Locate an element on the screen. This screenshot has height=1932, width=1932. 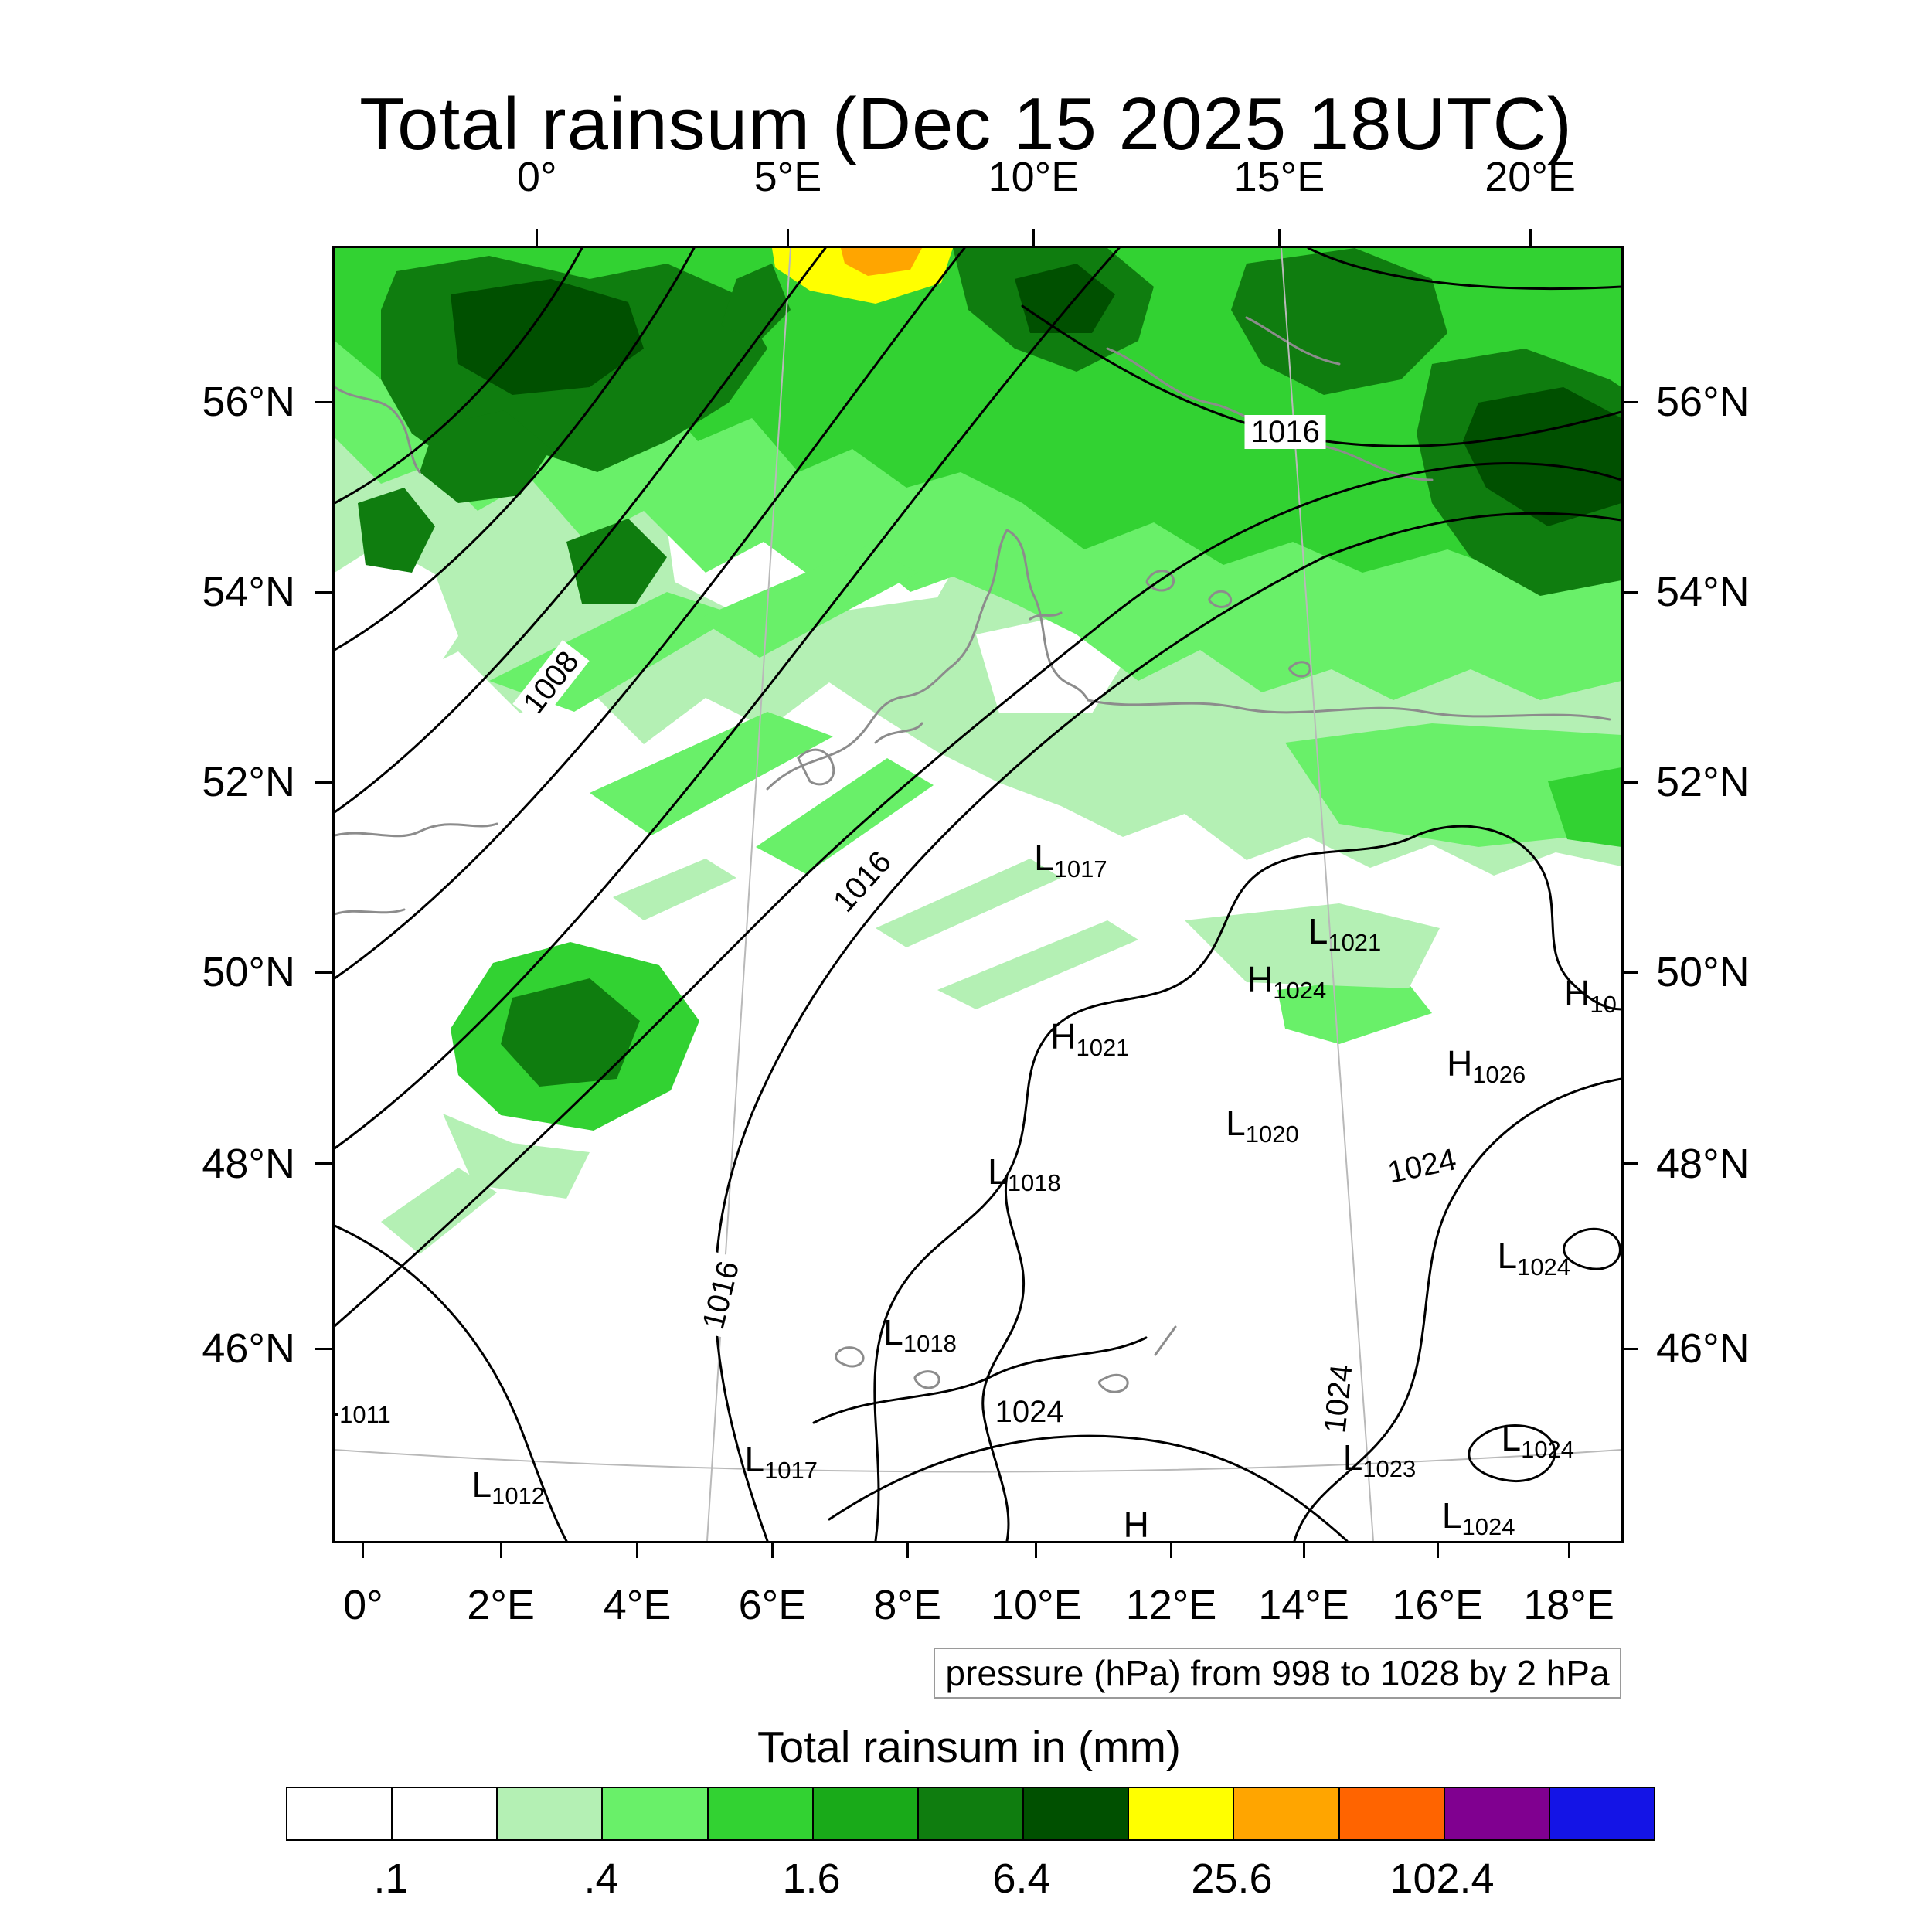
axis-tick-label-left: 52°N is located at coordinates (248, 783).